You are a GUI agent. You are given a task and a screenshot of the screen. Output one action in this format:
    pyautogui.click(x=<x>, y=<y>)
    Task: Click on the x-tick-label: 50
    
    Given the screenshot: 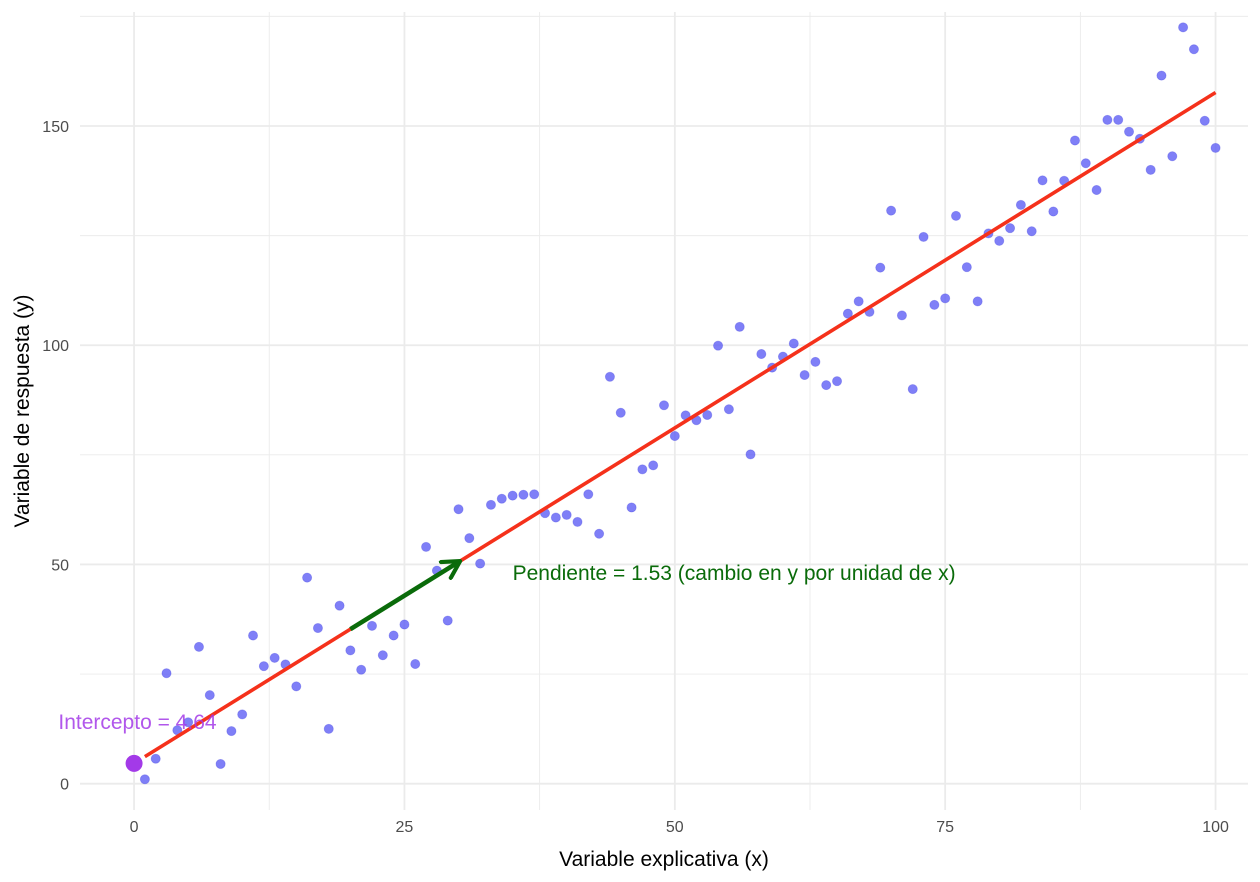 What is the action you would take?
    pyautogui.click(x=675, y=827)
    